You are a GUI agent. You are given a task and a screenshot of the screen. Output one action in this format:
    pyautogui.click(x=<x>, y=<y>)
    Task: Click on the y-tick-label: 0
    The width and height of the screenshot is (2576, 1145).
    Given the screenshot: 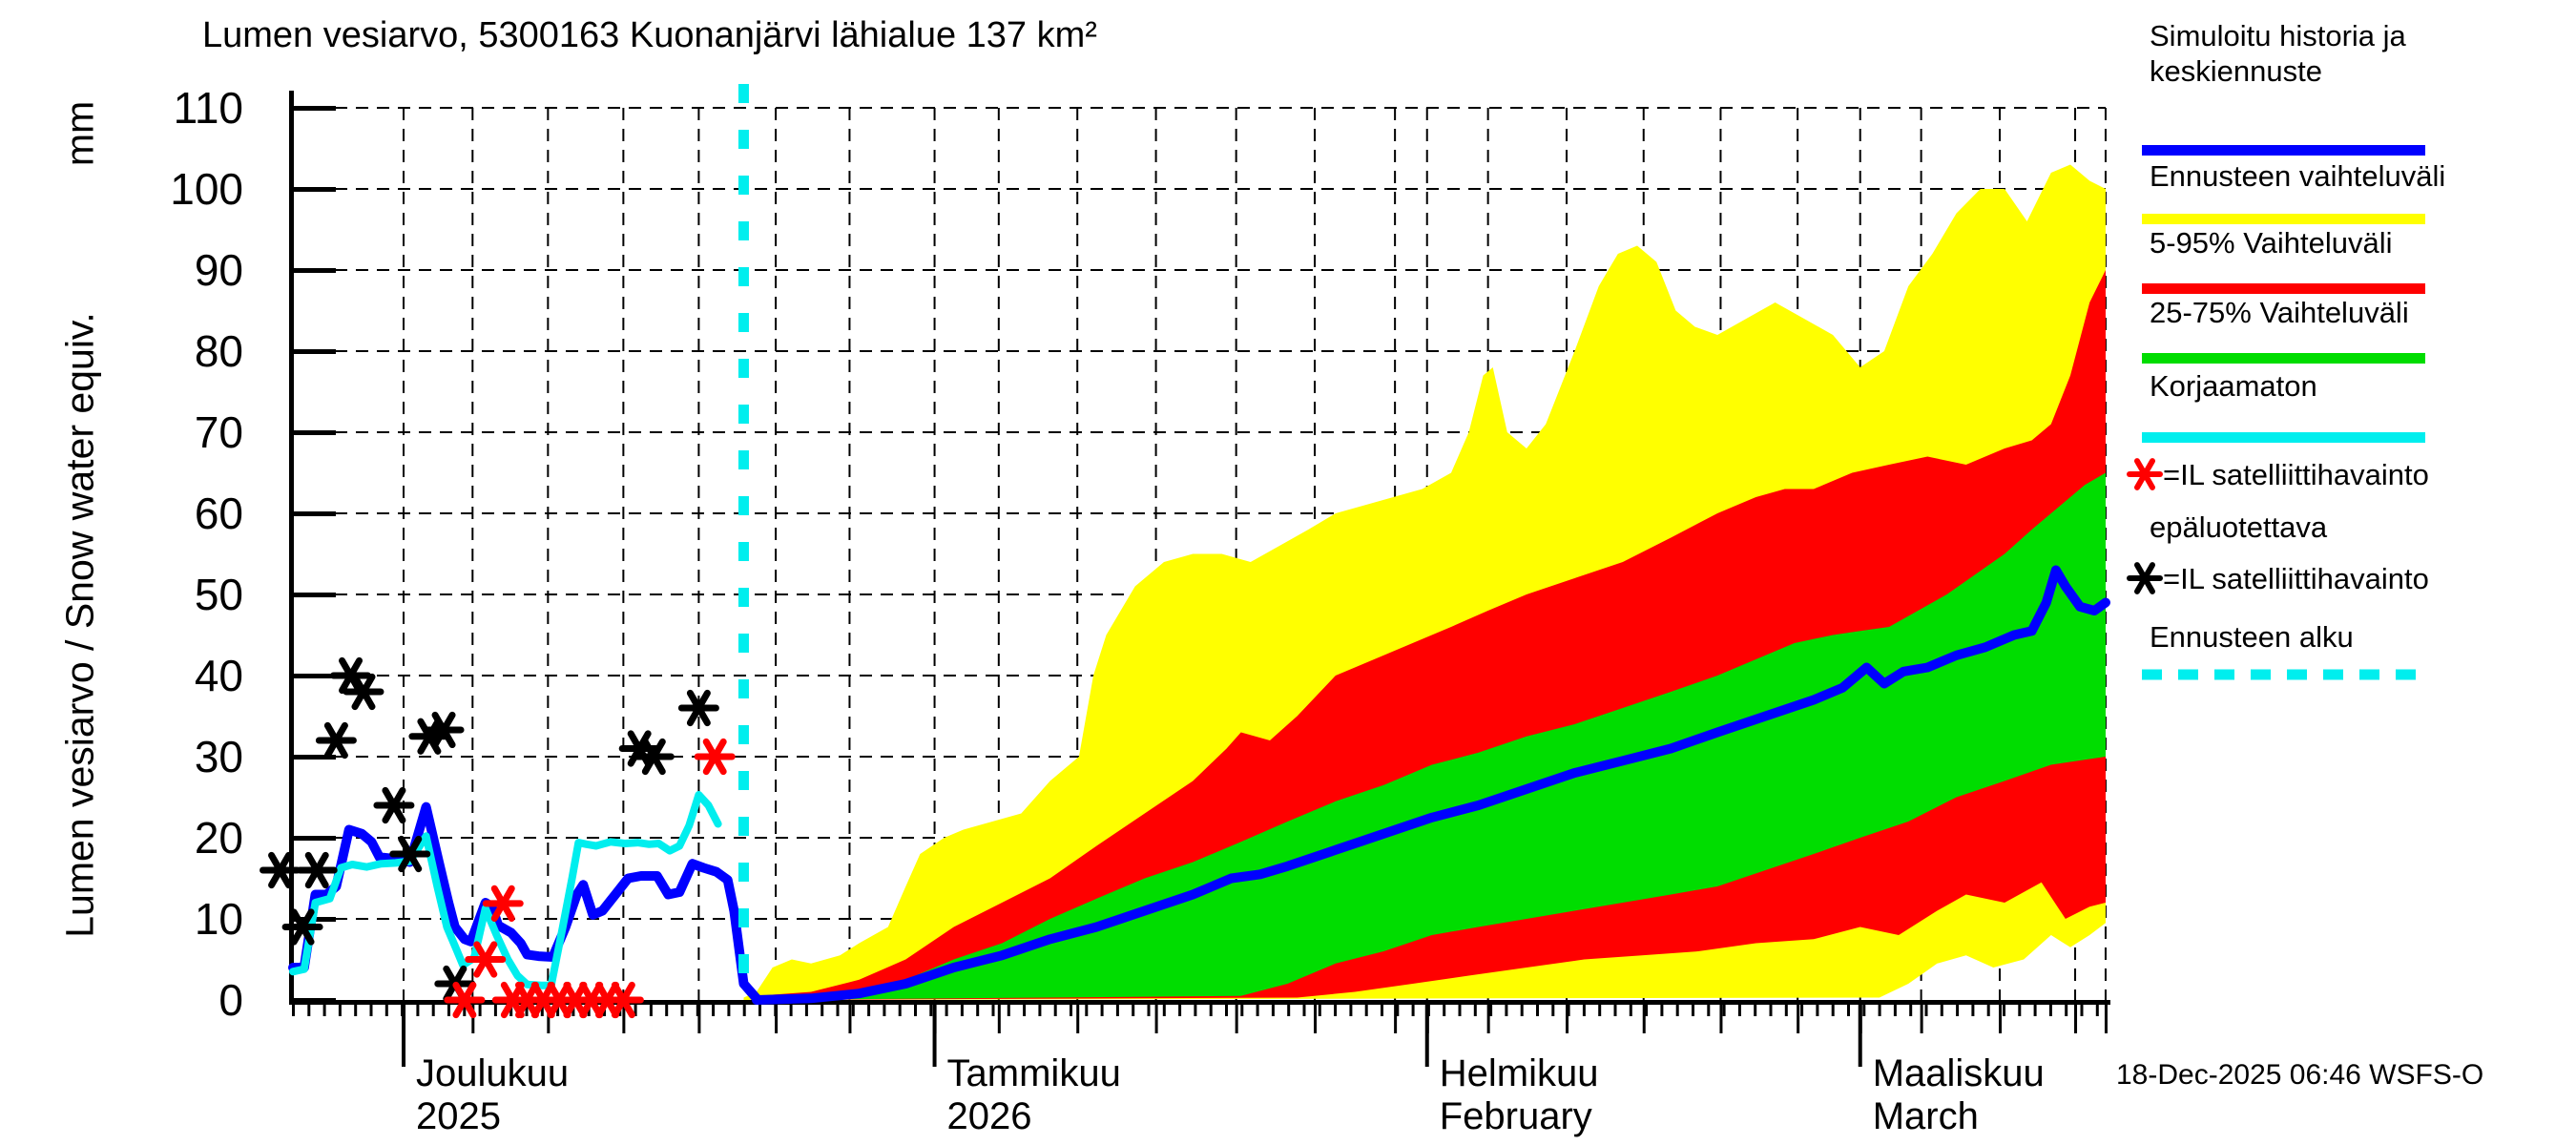 What is the action you would take?
    pyautogui.click(x=230, y=1000)
    